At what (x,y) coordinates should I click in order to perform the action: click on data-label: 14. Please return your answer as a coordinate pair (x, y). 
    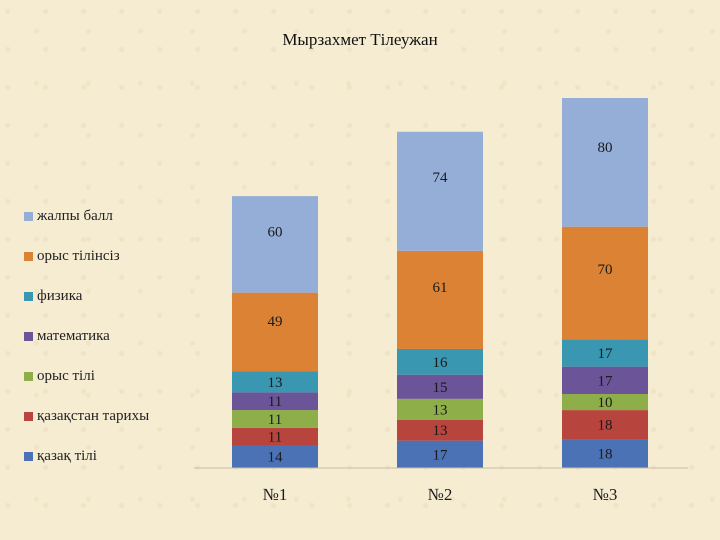
    Looking at the image, I should click on (276, 458).